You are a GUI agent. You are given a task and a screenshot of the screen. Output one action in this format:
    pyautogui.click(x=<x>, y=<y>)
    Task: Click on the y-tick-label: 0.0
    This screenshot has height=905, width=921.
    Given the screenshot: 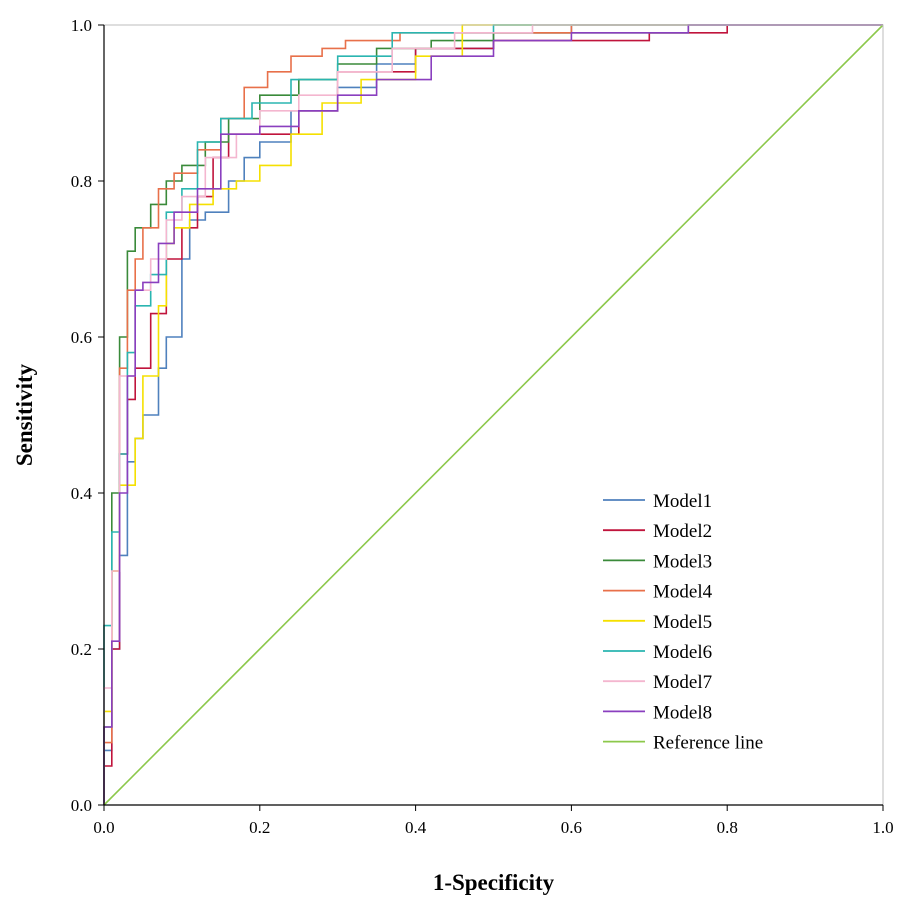 What is the action you would take?
    pyautogui.click(x=81, y=805)
    